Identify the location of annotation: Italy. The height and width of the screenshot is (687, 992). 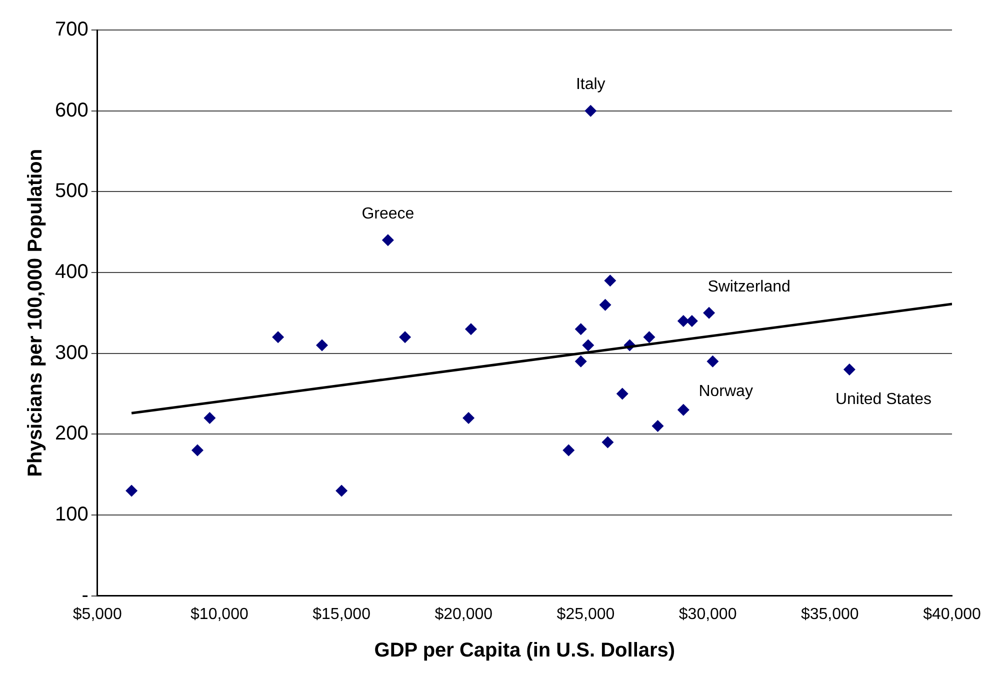
(591, 85).